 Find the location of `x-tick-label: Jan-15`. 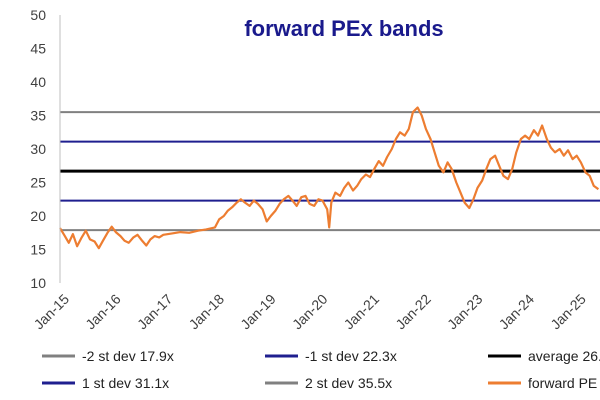

x-tick-label: Jan-15 is located at coordinates (52, 312).